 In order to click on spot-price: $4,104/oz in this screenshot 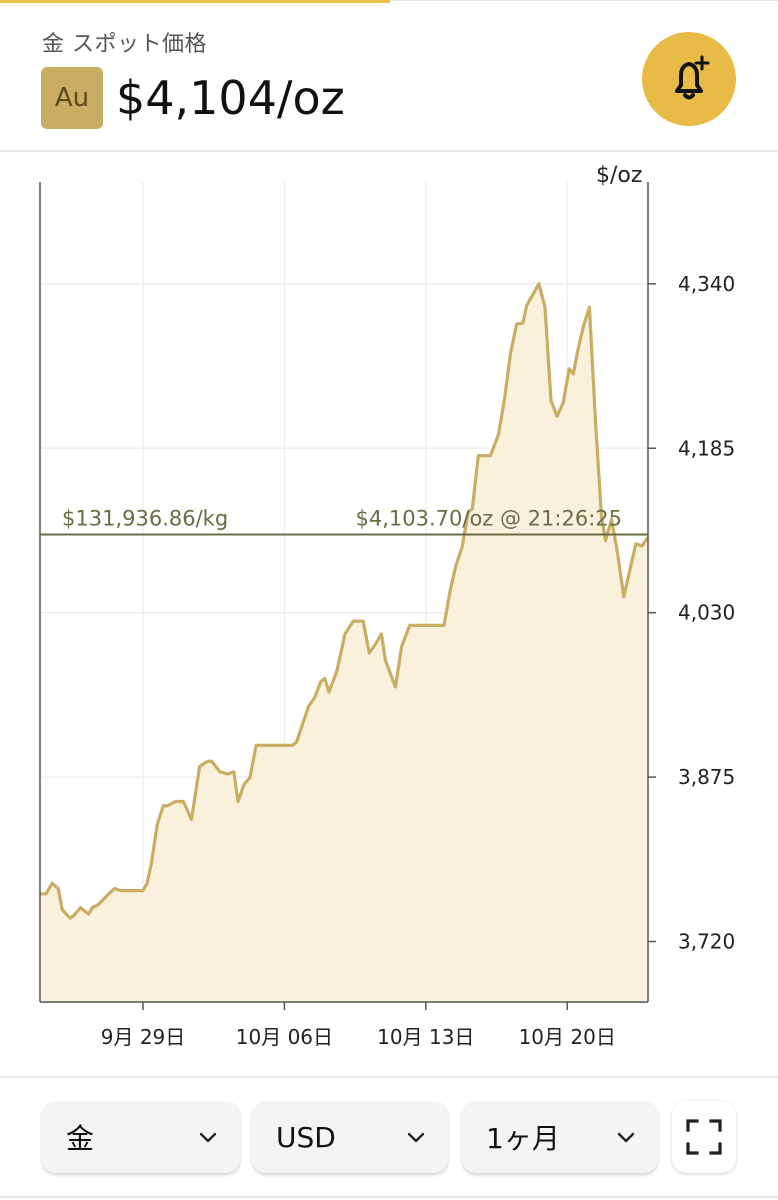, I will do `click(230, 98)`.